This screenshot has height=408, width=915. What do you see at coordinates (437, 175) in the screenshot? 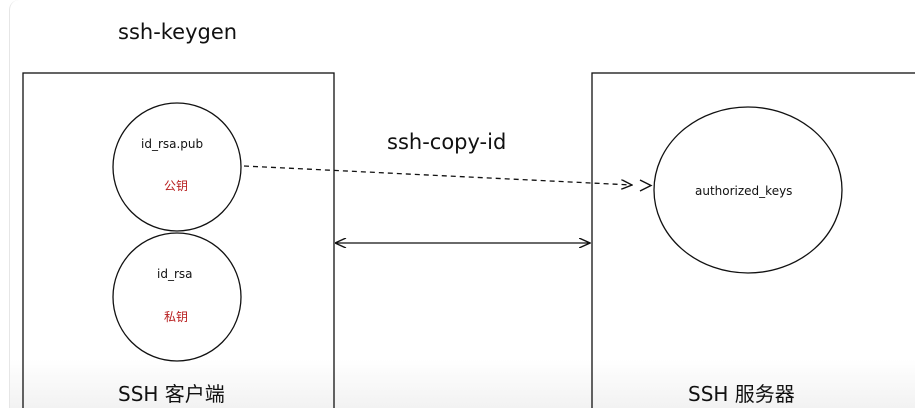
I see `copy-id-dashed-arrow` at bounding box center [437, 175].